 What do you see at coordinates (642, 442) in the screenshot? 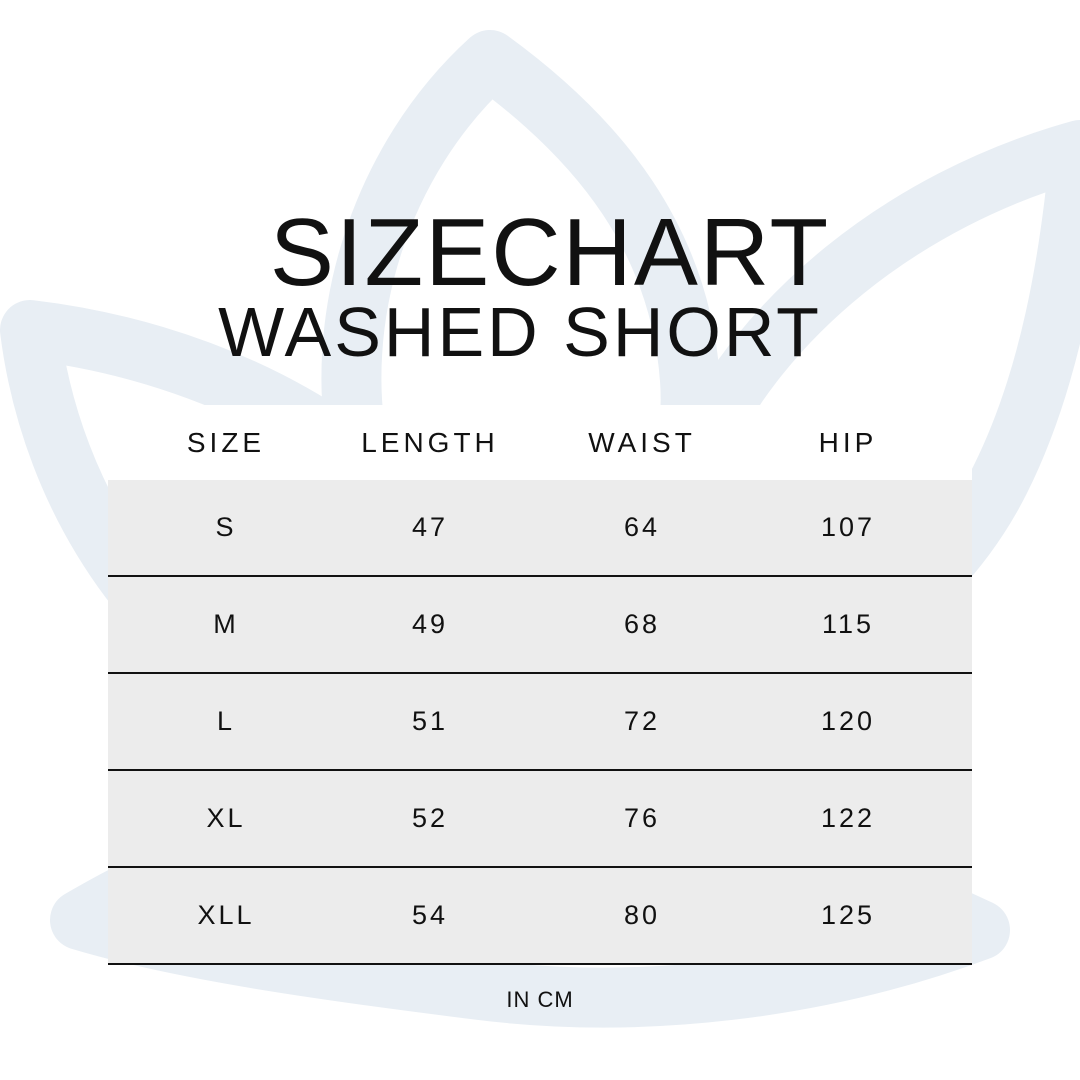
I see `header-waist: WAIST` at bounding box center [642, 442].